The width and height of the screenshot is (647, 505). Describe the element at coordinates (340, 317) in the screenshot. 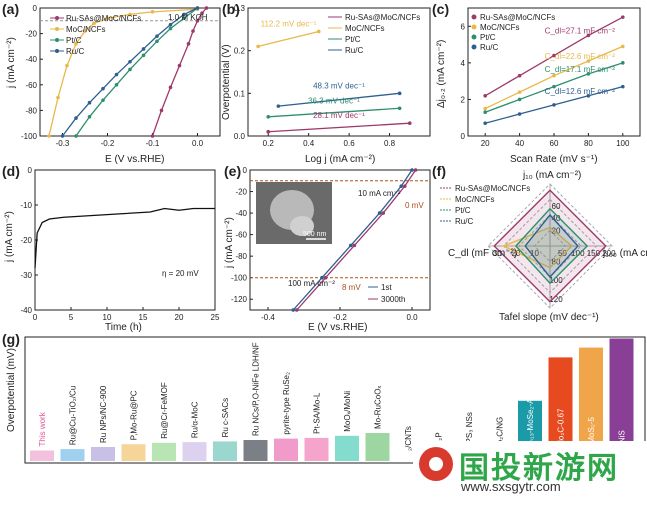

I see `x-tick-label: -0.2` at that location.